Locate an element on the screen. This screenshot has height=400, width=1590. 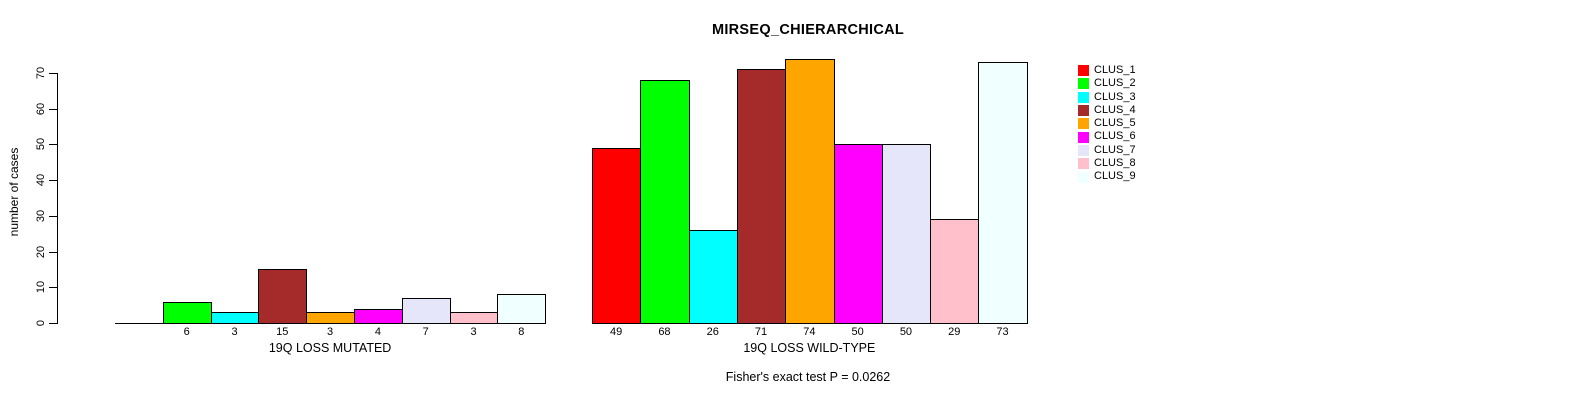
bar-value-label: 4 is located at coordinates (377, 332).